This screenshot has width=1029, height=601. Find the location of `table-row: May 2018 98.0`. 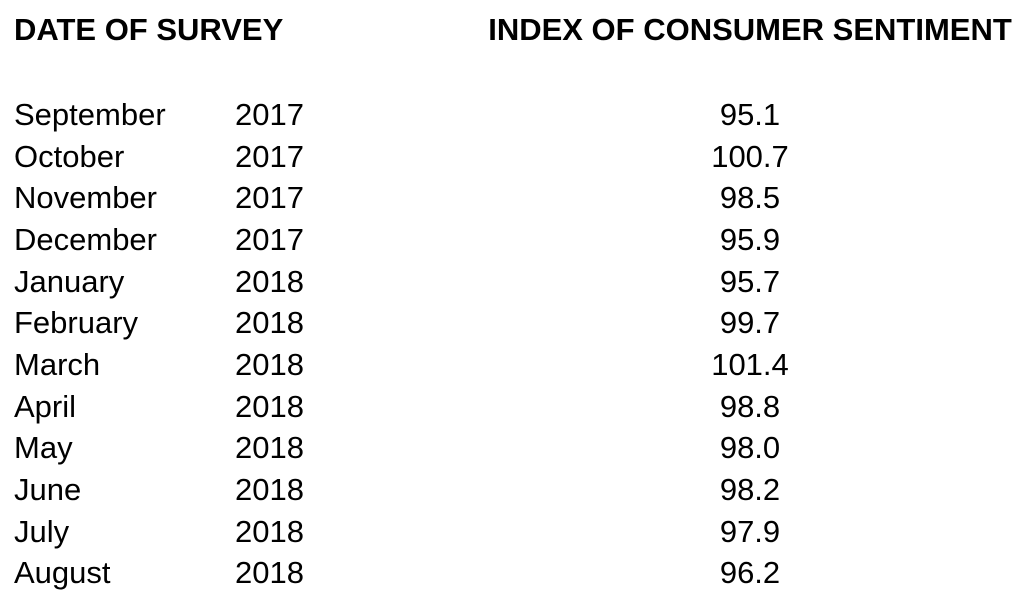

table-row: May 2018 98.0 is located at coordinates (521, 448).